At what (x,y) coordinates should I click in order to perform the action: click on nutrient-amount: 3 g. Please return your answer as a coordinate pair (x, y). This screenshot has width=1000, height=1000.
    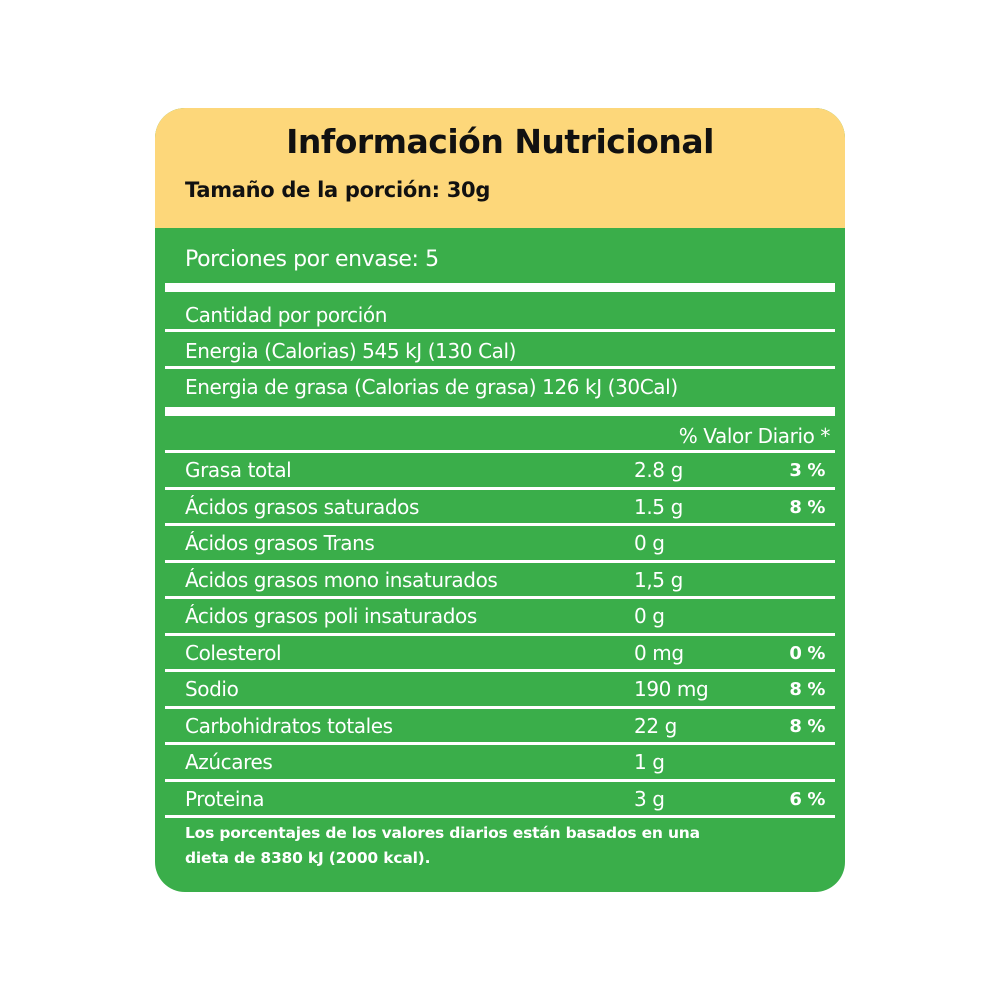
    Looking at the image, I should click on (649, 798).